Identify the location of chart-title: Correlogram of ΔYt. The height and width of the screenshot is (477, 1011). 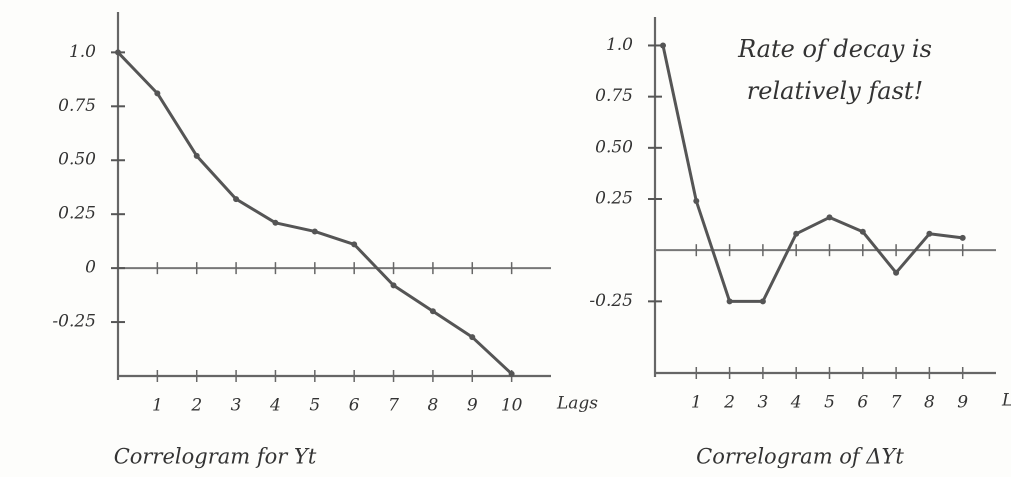
(800, 457).